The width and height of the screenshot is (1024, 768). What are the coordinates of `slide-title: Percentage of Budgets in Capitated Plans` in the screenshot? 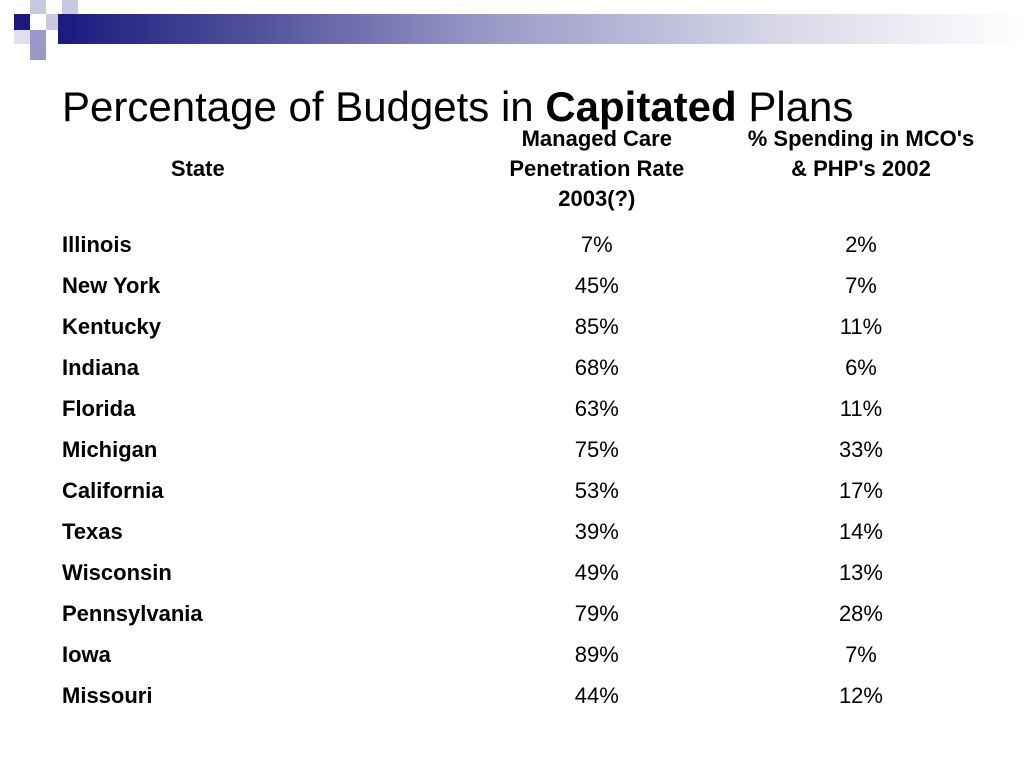 It's located at (457, 107).